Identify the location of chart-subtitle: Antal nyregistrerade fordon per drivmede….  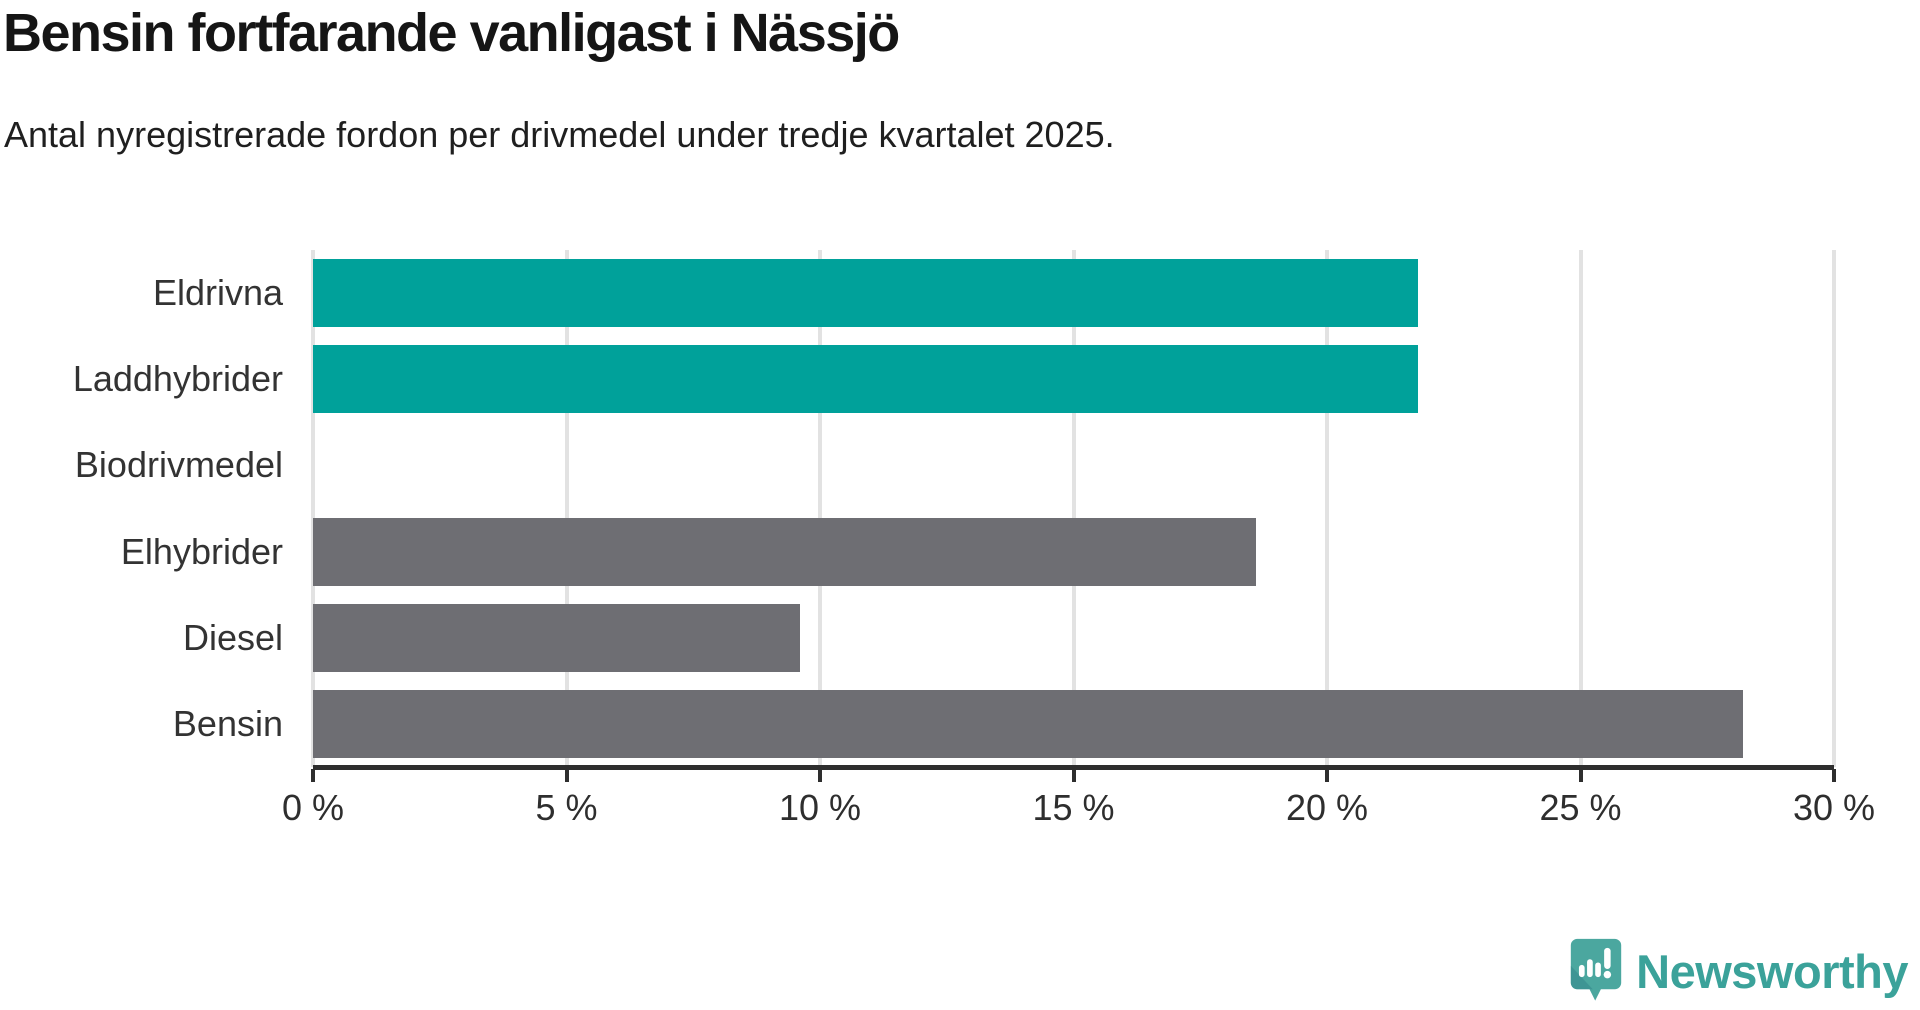
(559, 134).